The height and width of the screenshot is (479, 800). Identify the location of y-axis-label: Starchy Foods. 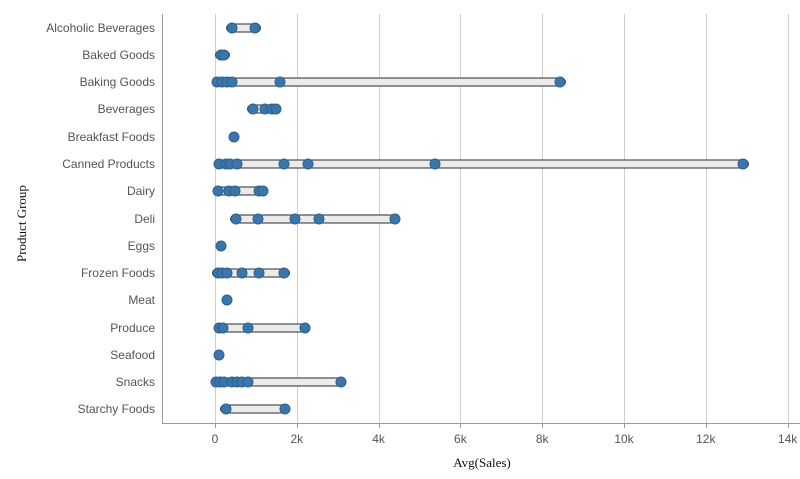
(116, 409).